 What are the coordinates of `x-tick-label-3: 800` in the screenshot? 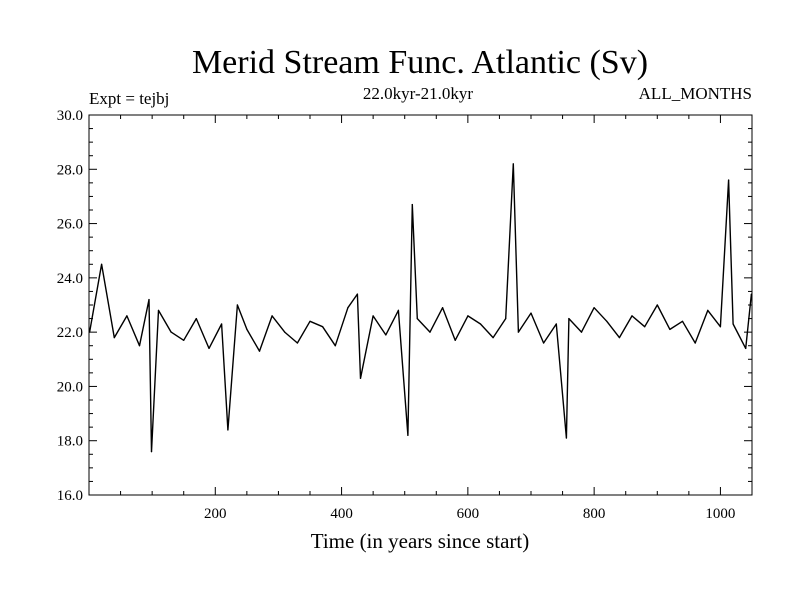 It's located at (594, 514).